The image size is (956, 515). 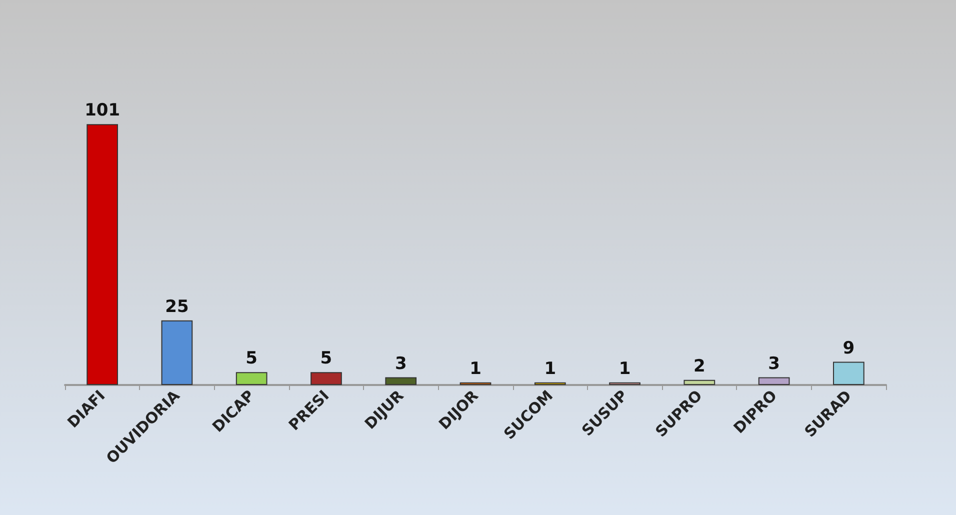 What do you see at coordinates (699, 366) in the screenshot?
I see `data-label: 2` at bounding box center [699, 366].